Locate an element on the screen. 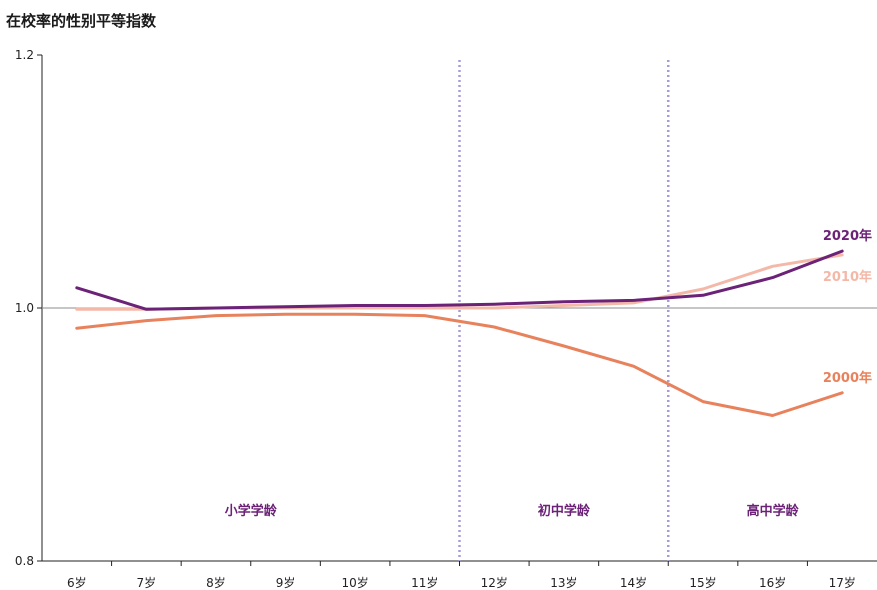 The width and height of the screenshot is (877, 590). x-tick-label: 10岁 is located at coordinates (354, 582).